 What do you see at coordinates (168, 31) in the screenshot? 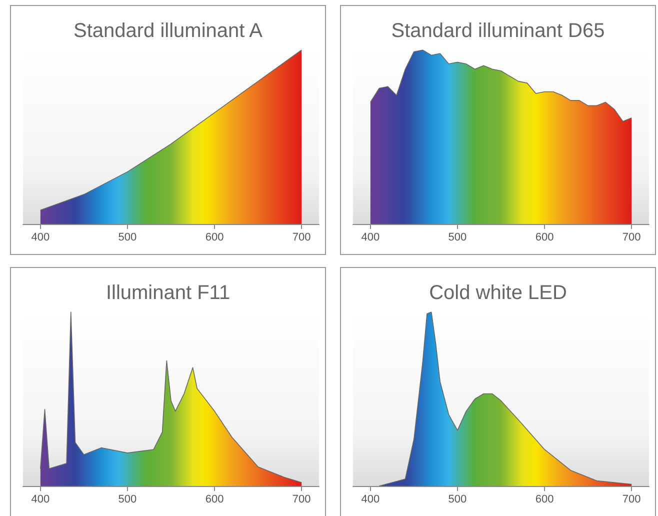
I see `chart-title: Standard illuminant A` at bounding box center [168, 31].